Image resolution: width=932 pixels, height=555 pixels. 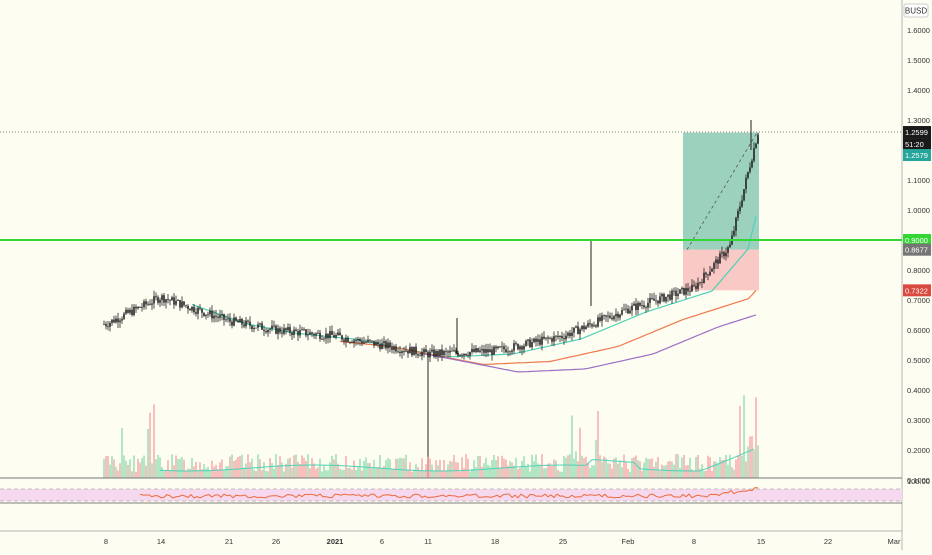 What do you see at coordinates (918, 180) in the screenshot?
I see `price-tick-label: 1.1000` at bounding box center [918, 180].